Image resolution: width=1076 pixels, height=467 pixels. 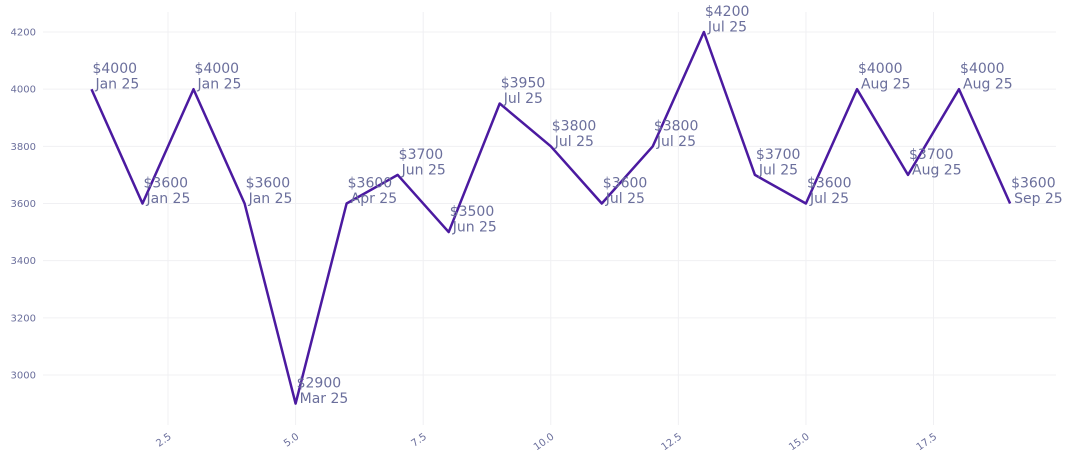 I want to click on point-value-label: $3950, so click(x=523, y=83).